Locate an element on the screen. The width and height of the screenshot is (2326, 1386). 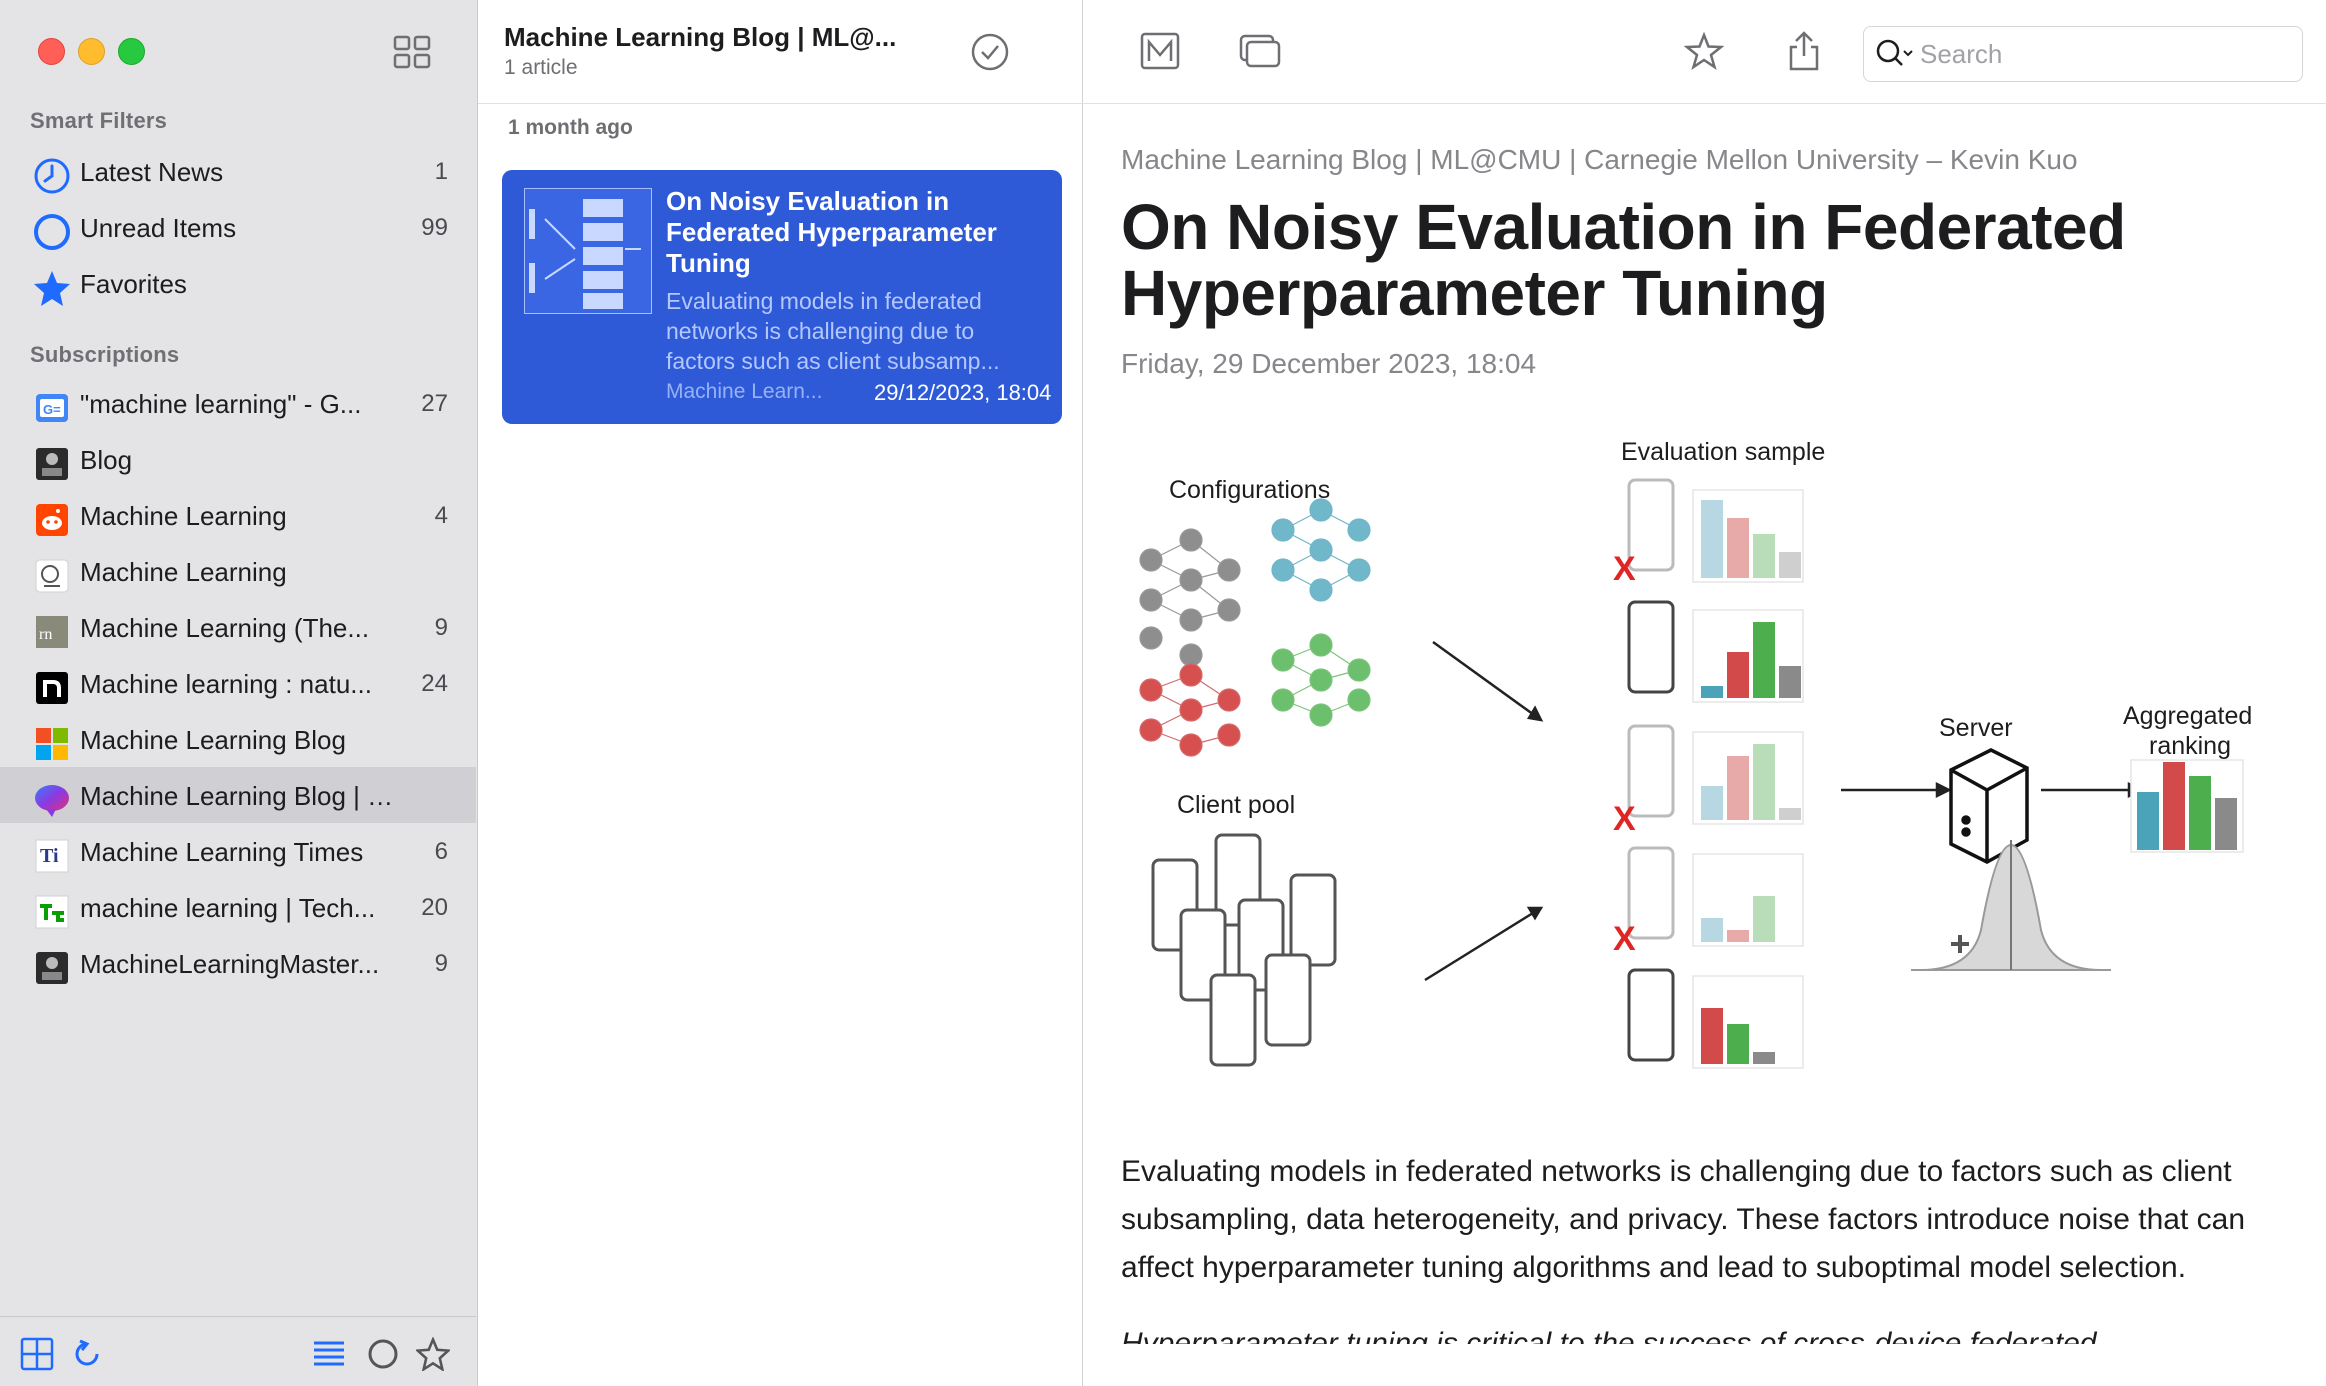
mlm-feed-icon is located at coordinates (52, 968).